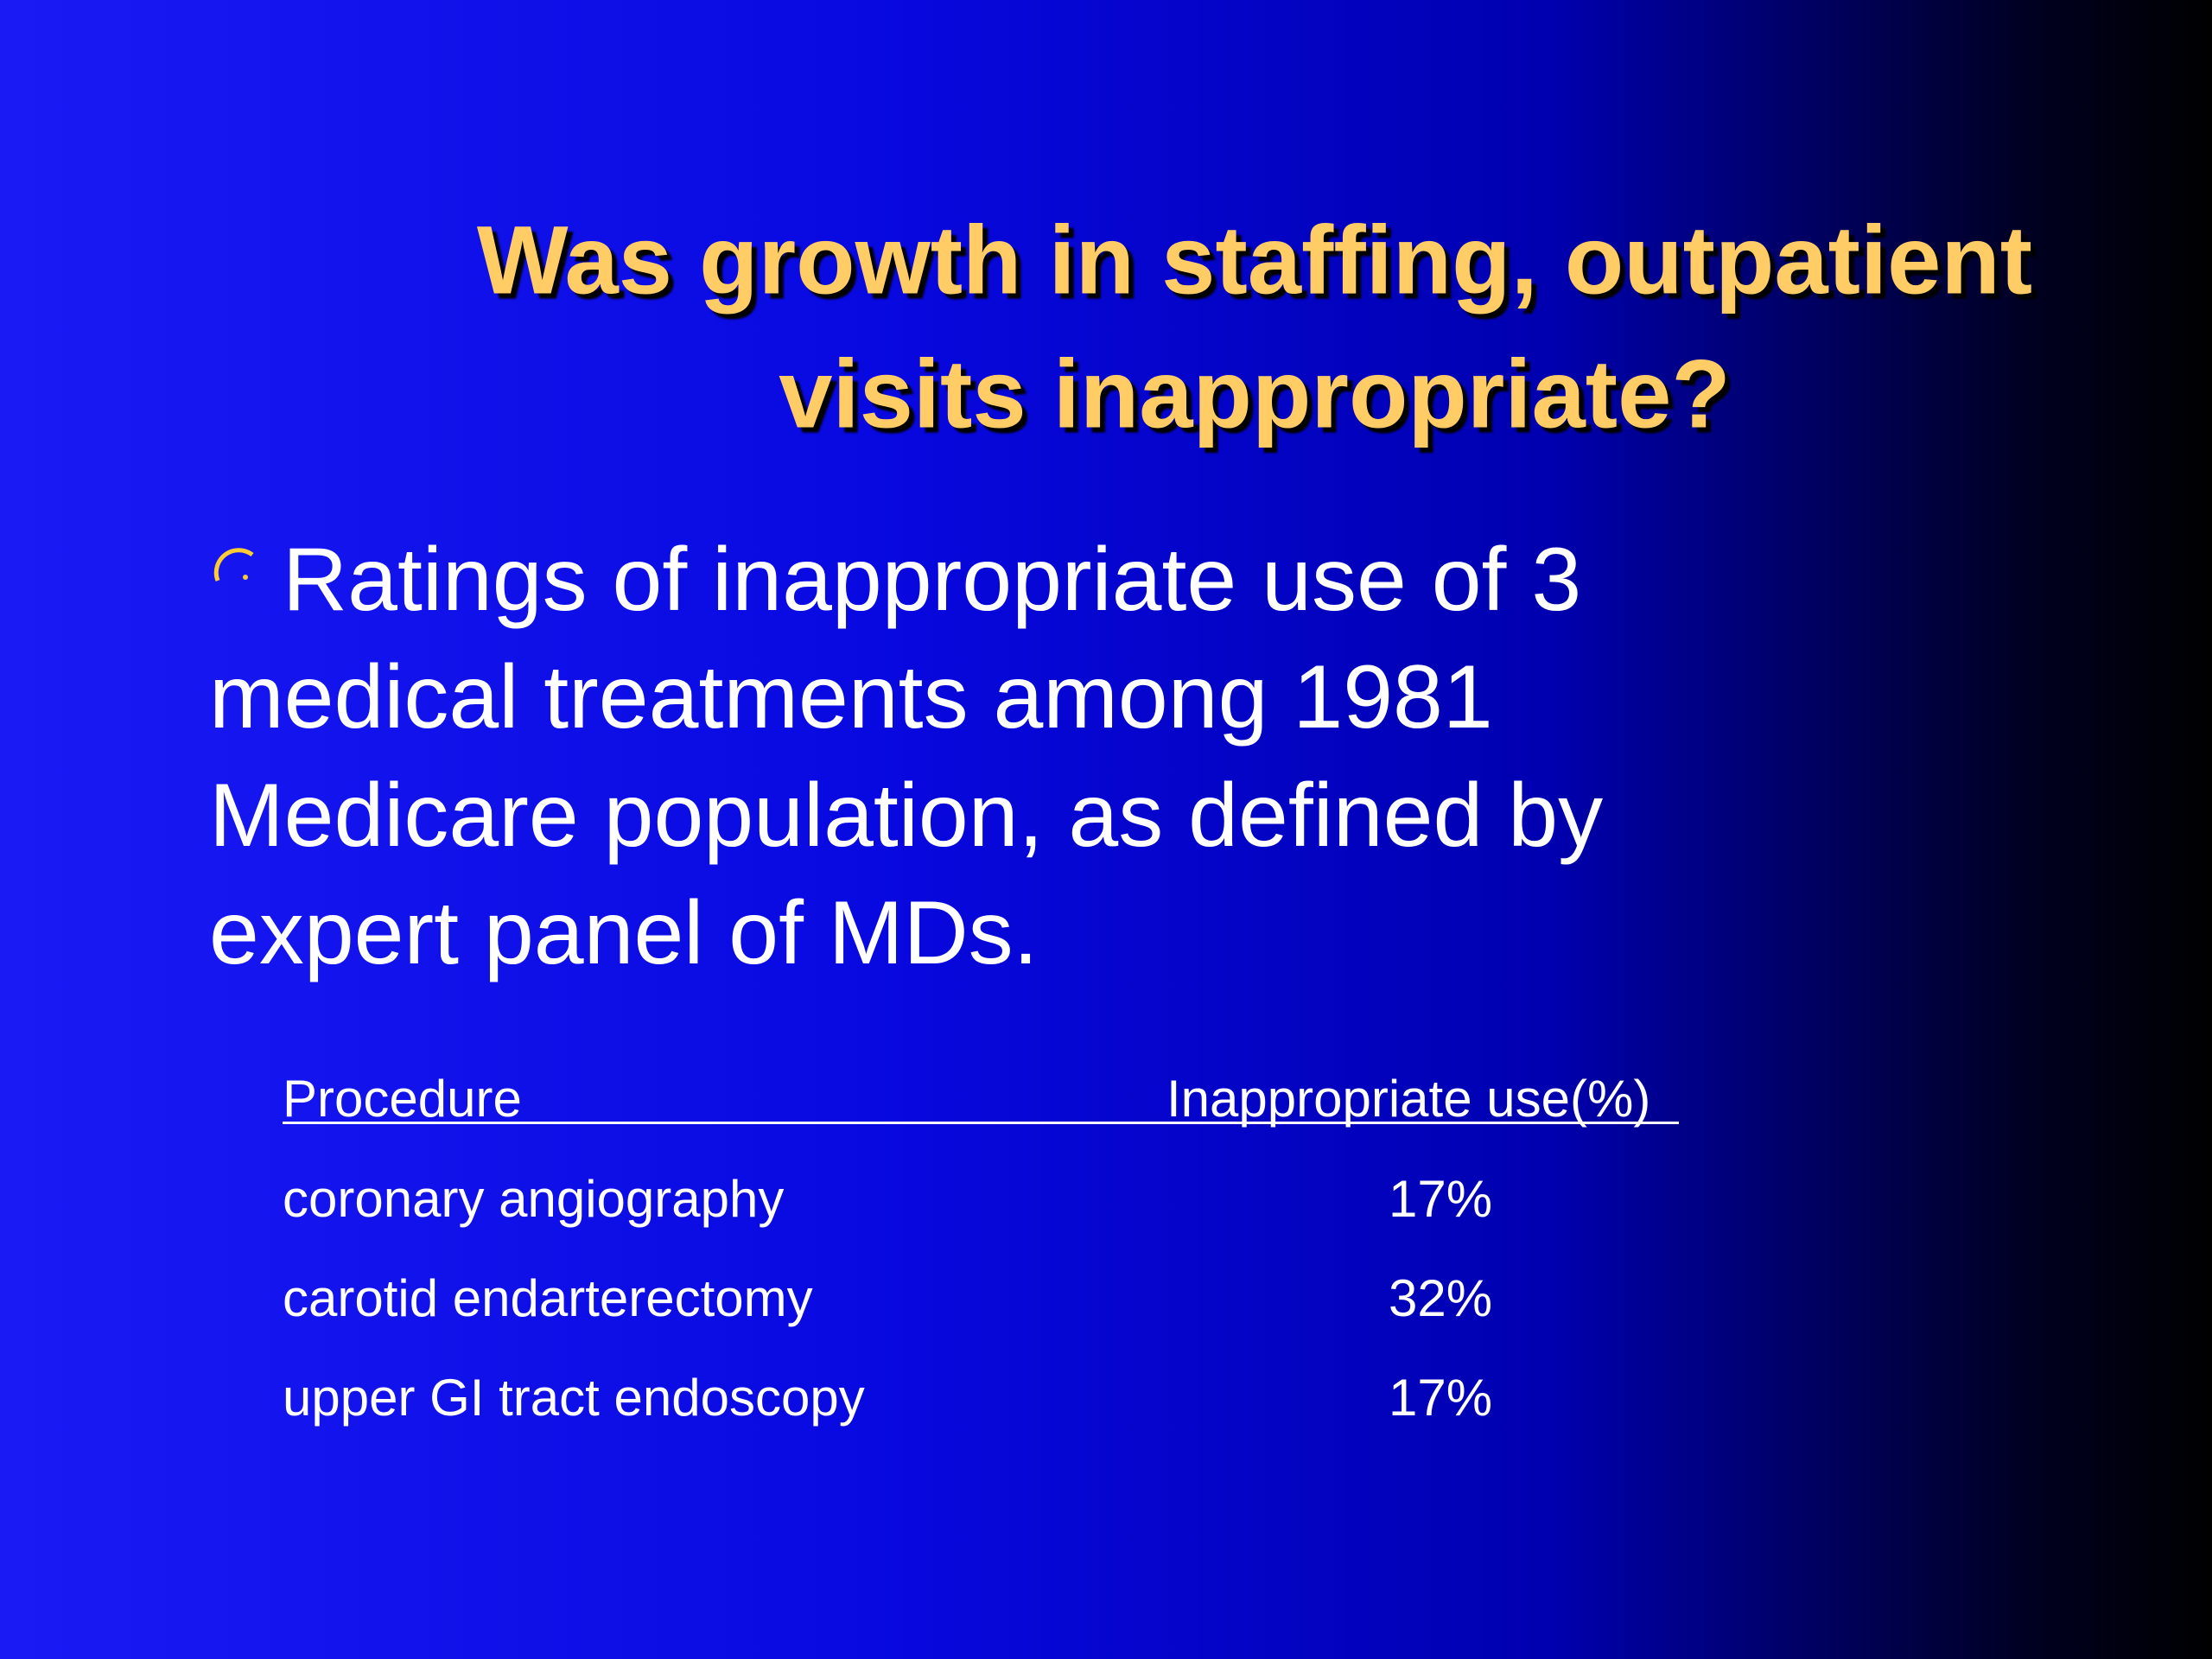 This screenshot has width=2212, height=1659. What do you see at coordinates (981, 1123) in the screenshot?
I see `header-underline` at bounding box center [981, 1123].